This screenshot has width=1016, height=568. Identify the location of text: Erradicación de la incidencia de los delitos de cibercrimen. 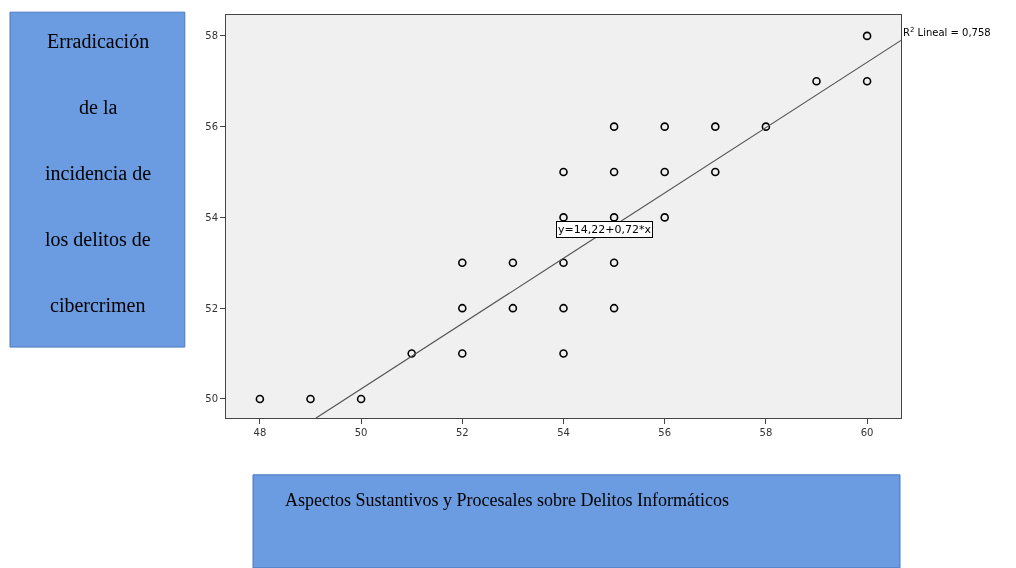
(98, 173).